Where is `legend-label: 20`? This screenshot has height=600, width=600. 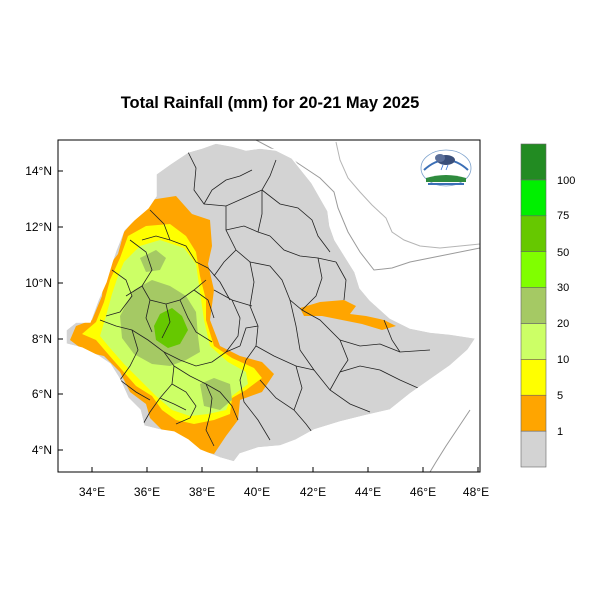
legend-label: 20 is located at coordinates (563, 324).